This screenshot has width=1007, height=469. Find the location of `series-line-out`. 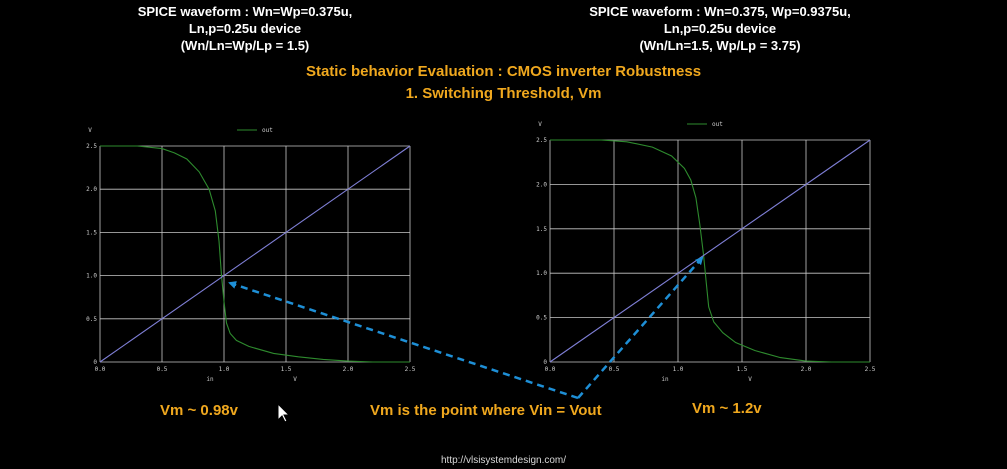

series-line-out is located at coordinates (255, 254).